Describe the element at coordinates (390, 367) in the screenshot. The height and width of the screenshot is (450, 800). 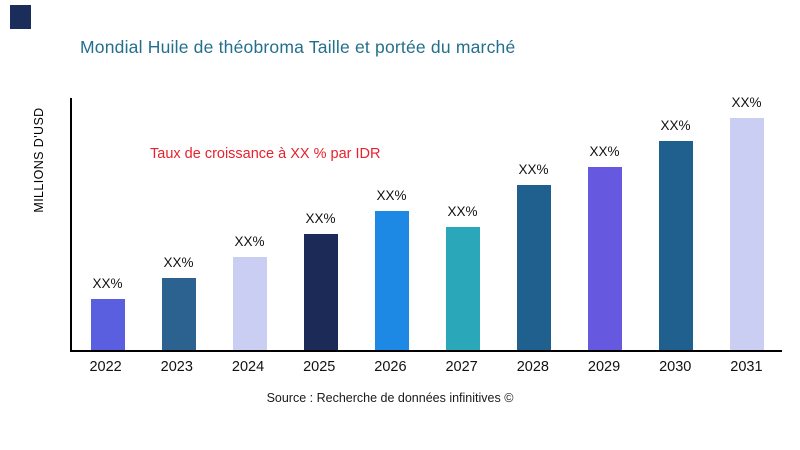
I see `x-tick-2026: 2026` at that location.